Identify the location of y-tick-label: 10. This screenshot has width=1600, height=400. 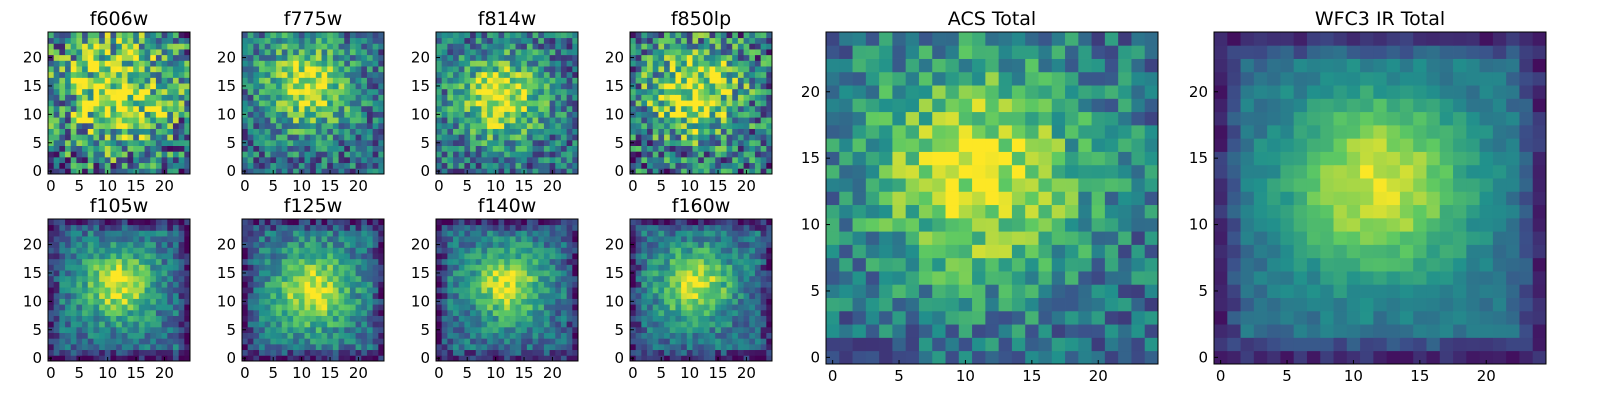
(32, 301).